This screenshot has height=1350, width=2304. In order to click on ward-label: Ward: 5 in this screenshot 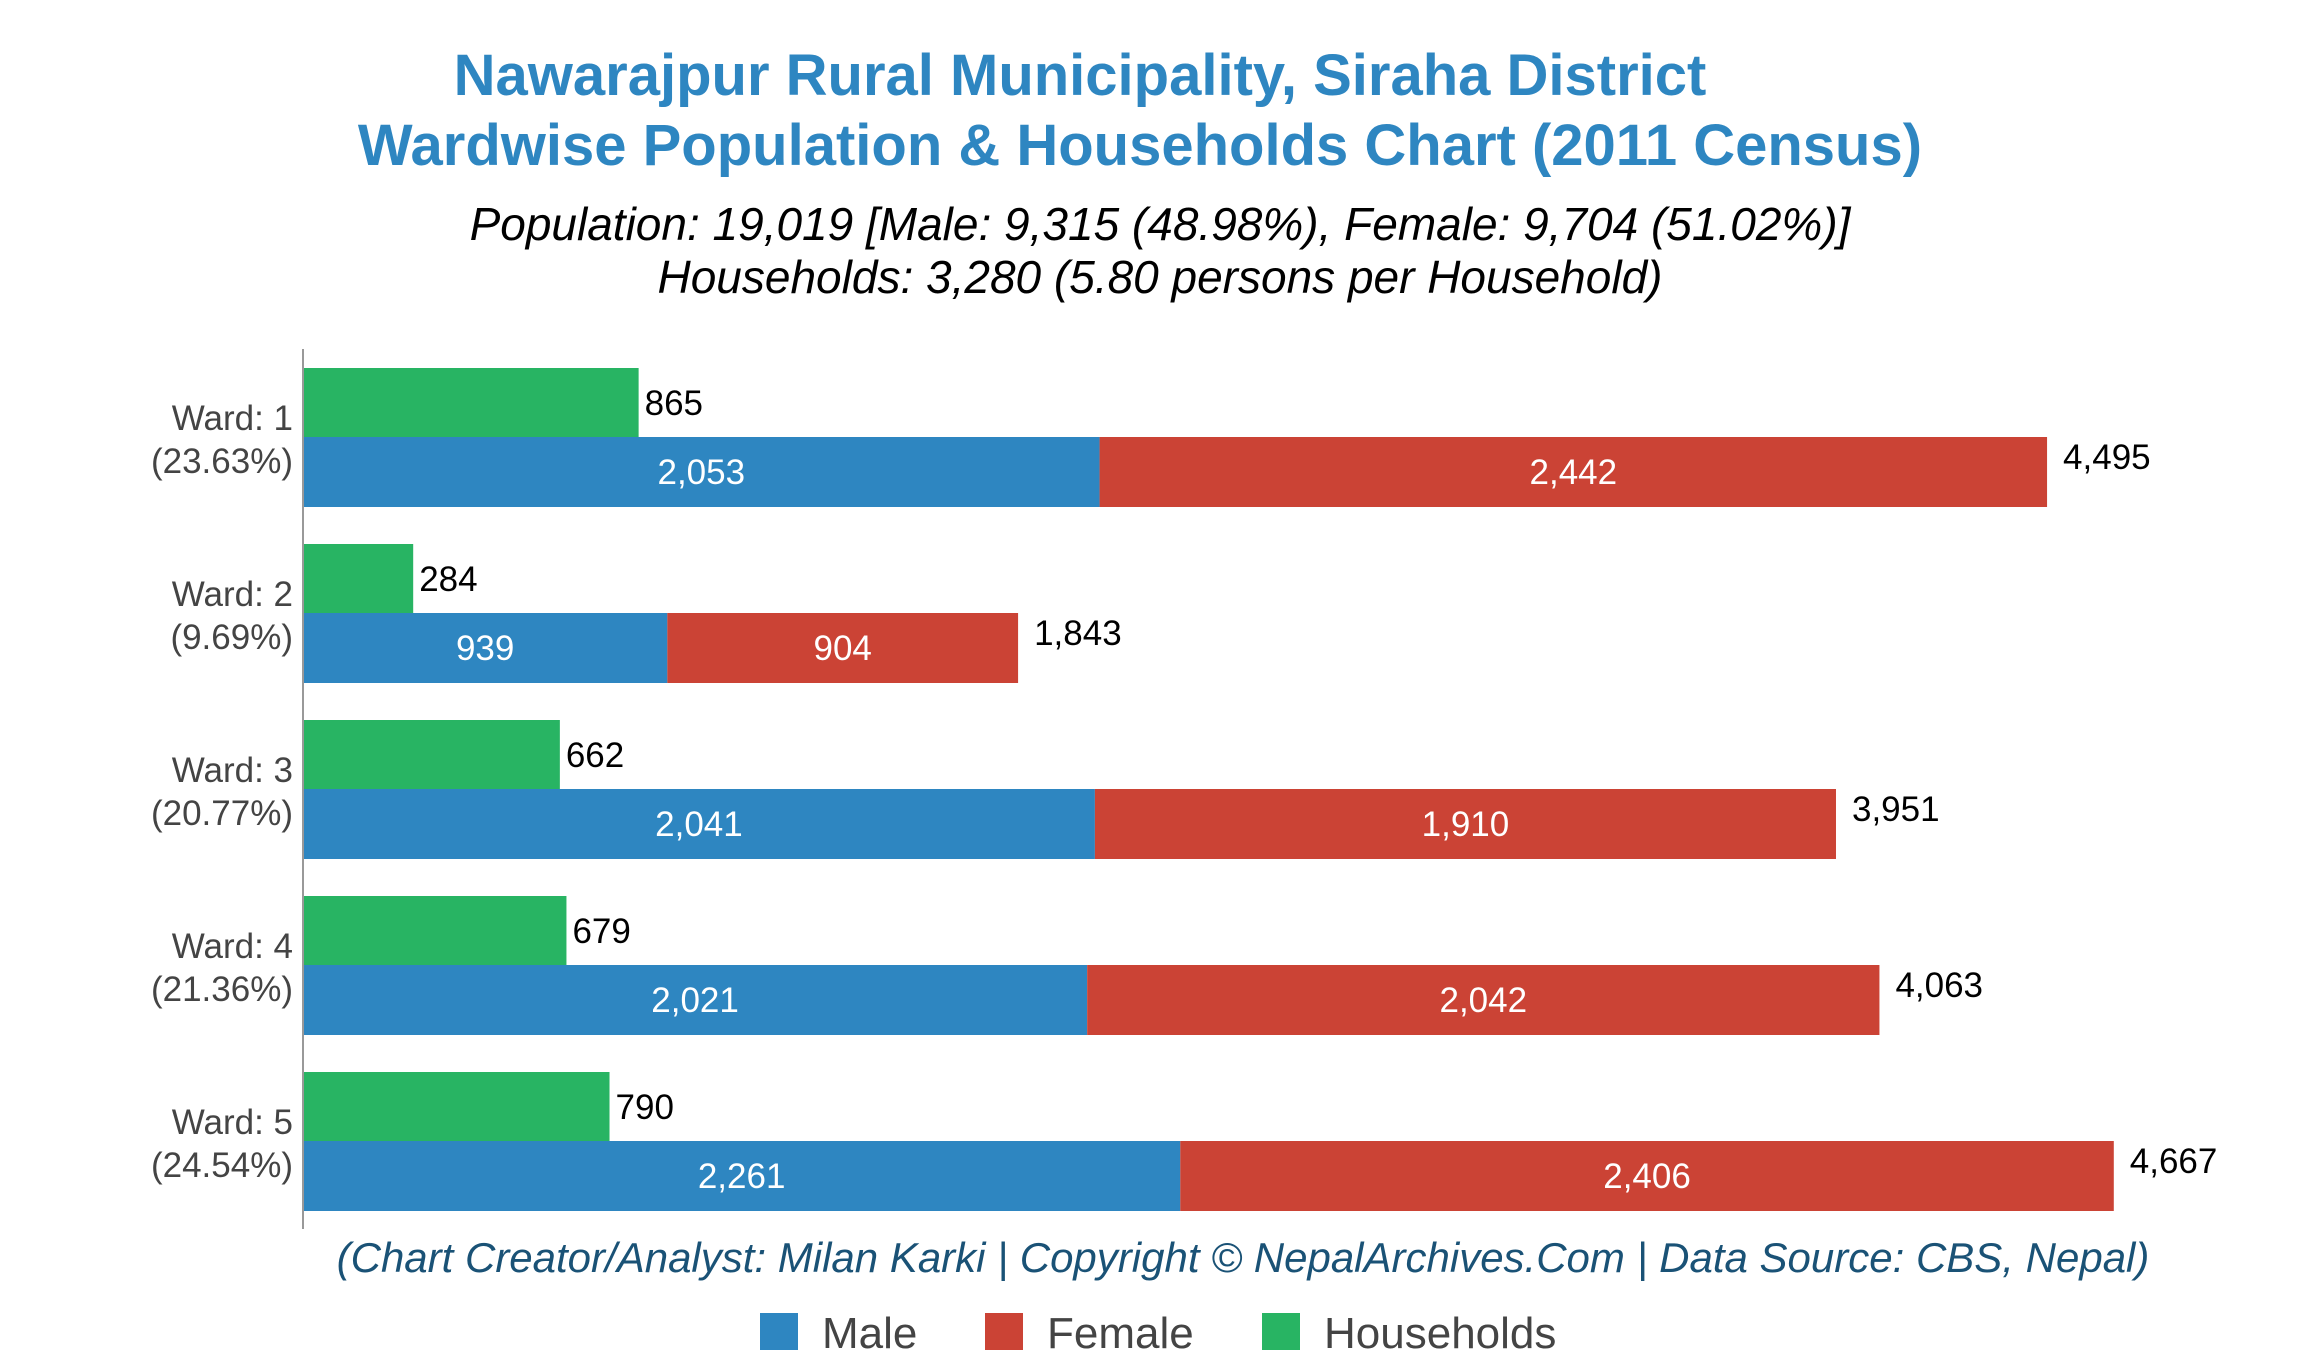, I will do `click(232, 1122)`.